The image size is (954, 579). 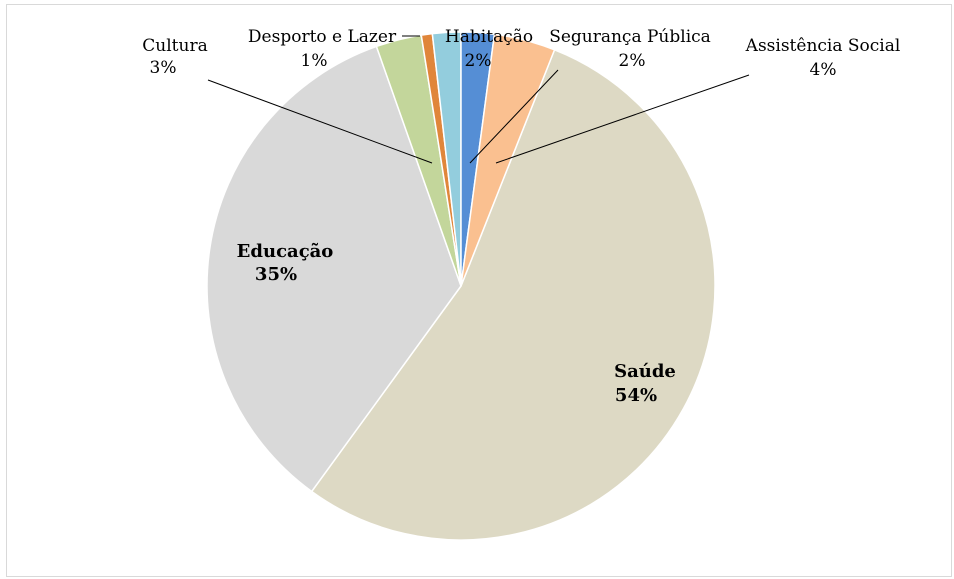 What do you see at coordinates (514, 116) in the screenshot?
I see `leader-line-seguranca` at bounding box center [514, 116].